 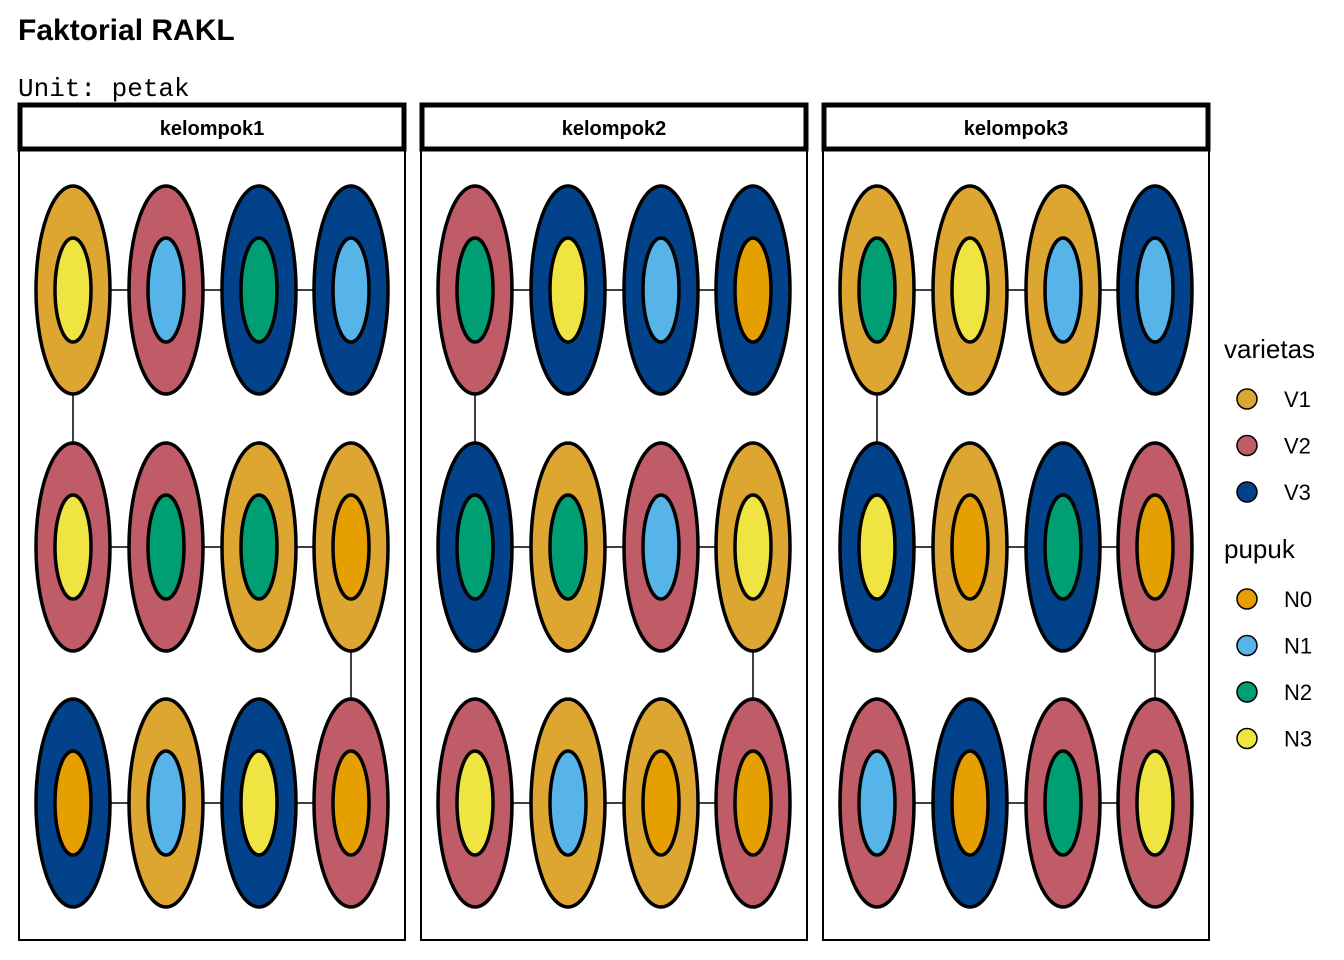 What do you see at coordinates (1247, 445) in the screenshot?
I see `legend-key-V2` at bounding box center [1247, 445].